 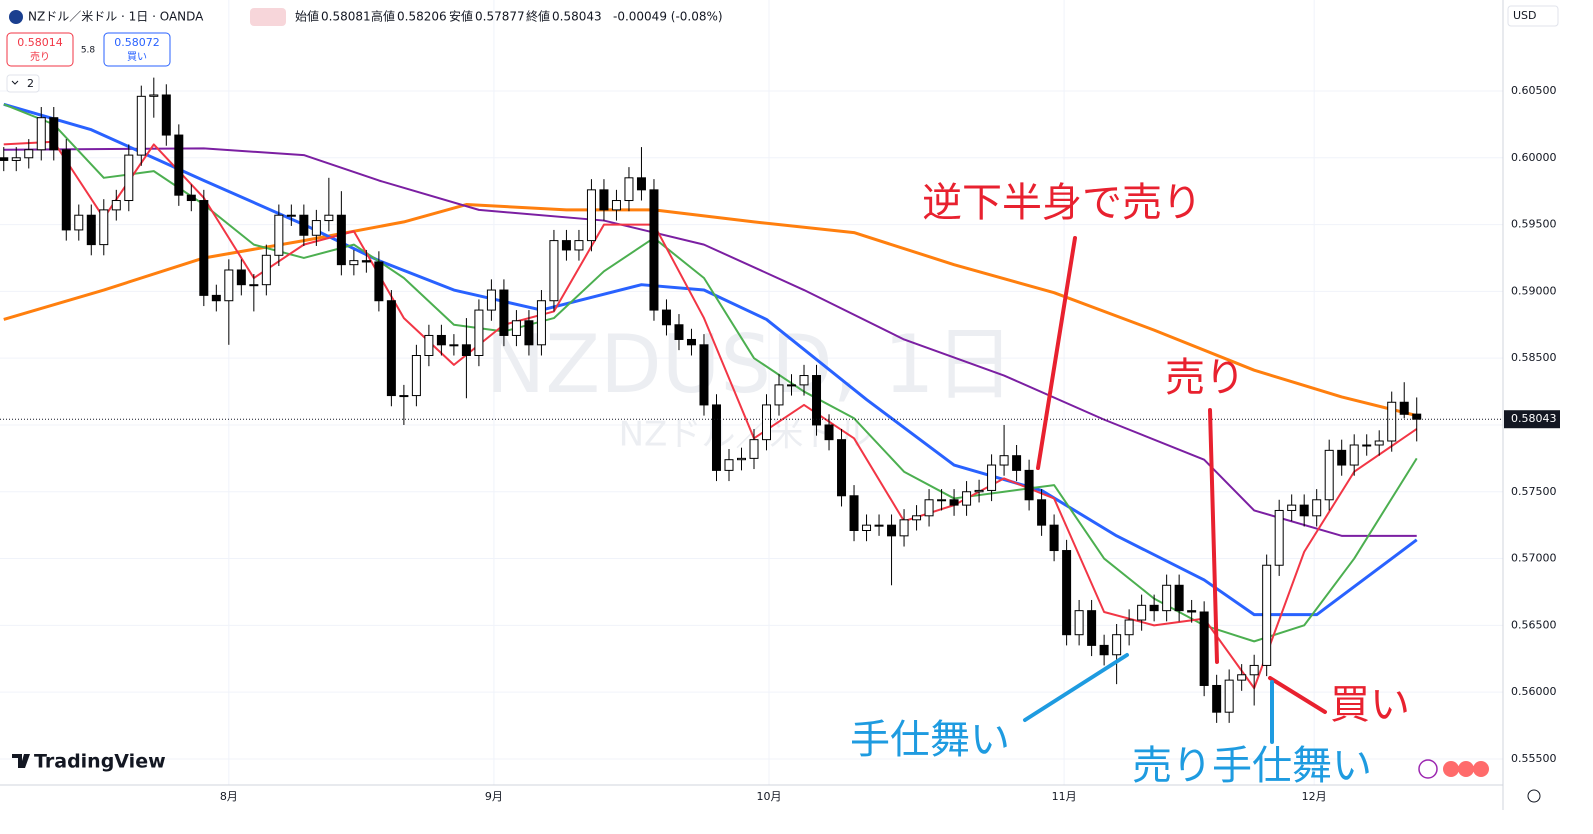 What do you see at coordinates (668, 17) in the screenshot?
I see `change: -0.00049 (-0.08%)` at bounding box center [668, 17].